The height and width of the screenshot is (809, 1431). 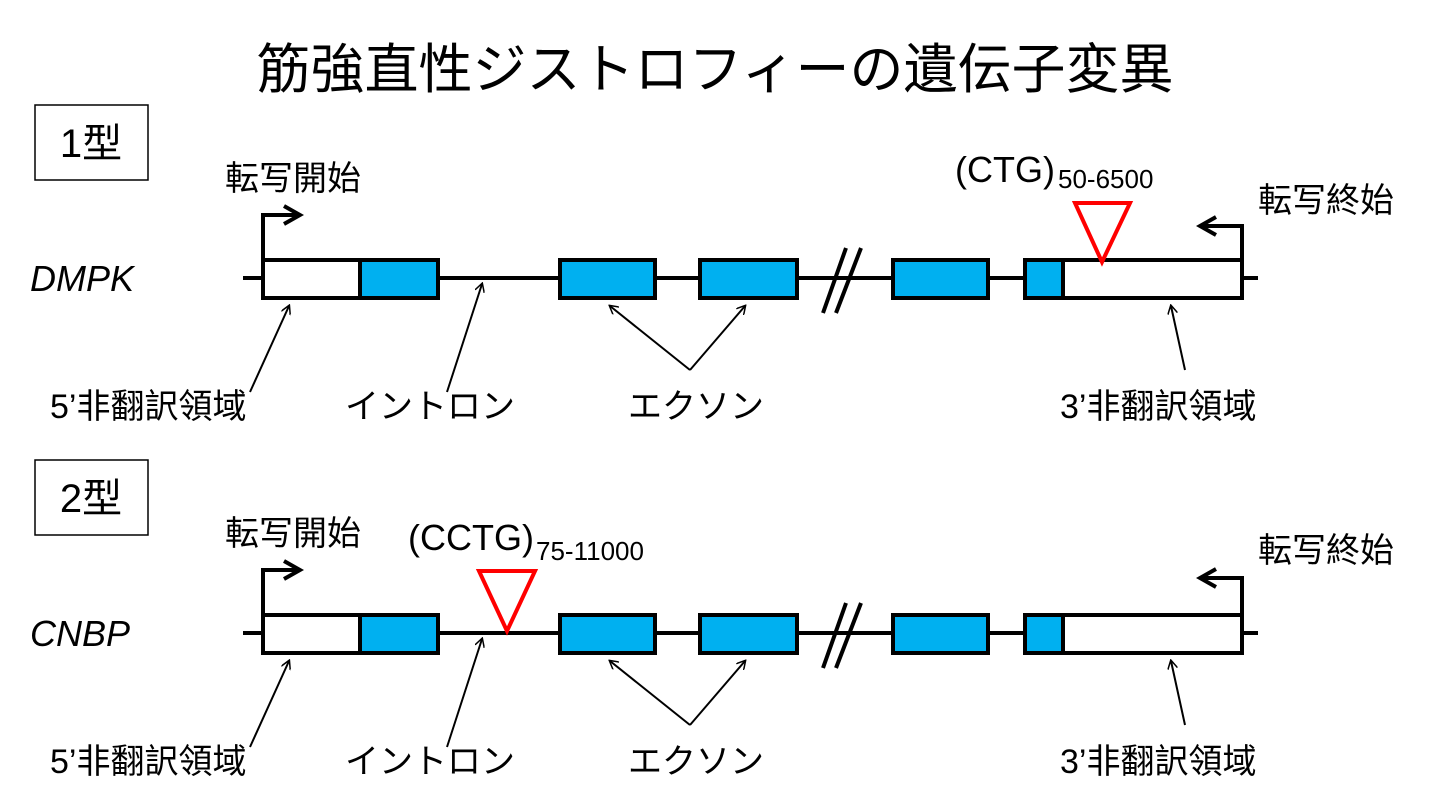 I want to click on gene-name: CNBP, so click(x=80, y=633).